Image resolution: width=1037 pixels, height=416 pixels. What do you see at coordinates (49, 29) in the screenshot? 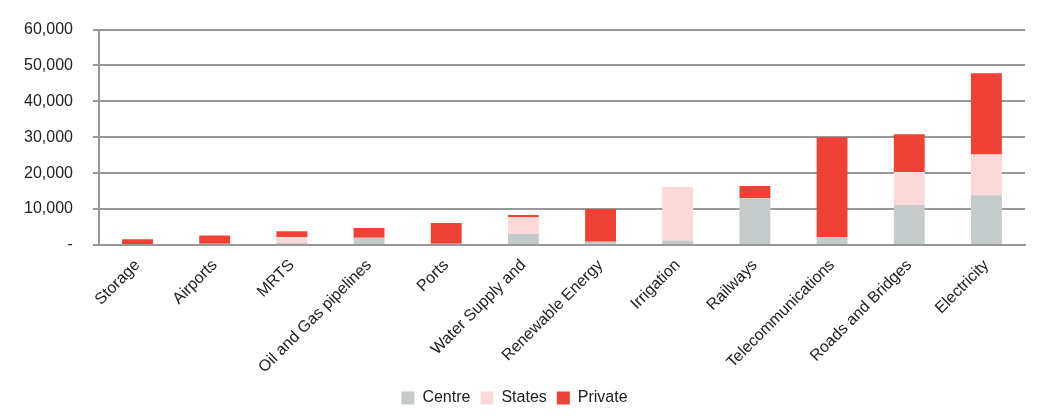
I see `y-tick-label: 60,000` at bounding box center [49, 29].